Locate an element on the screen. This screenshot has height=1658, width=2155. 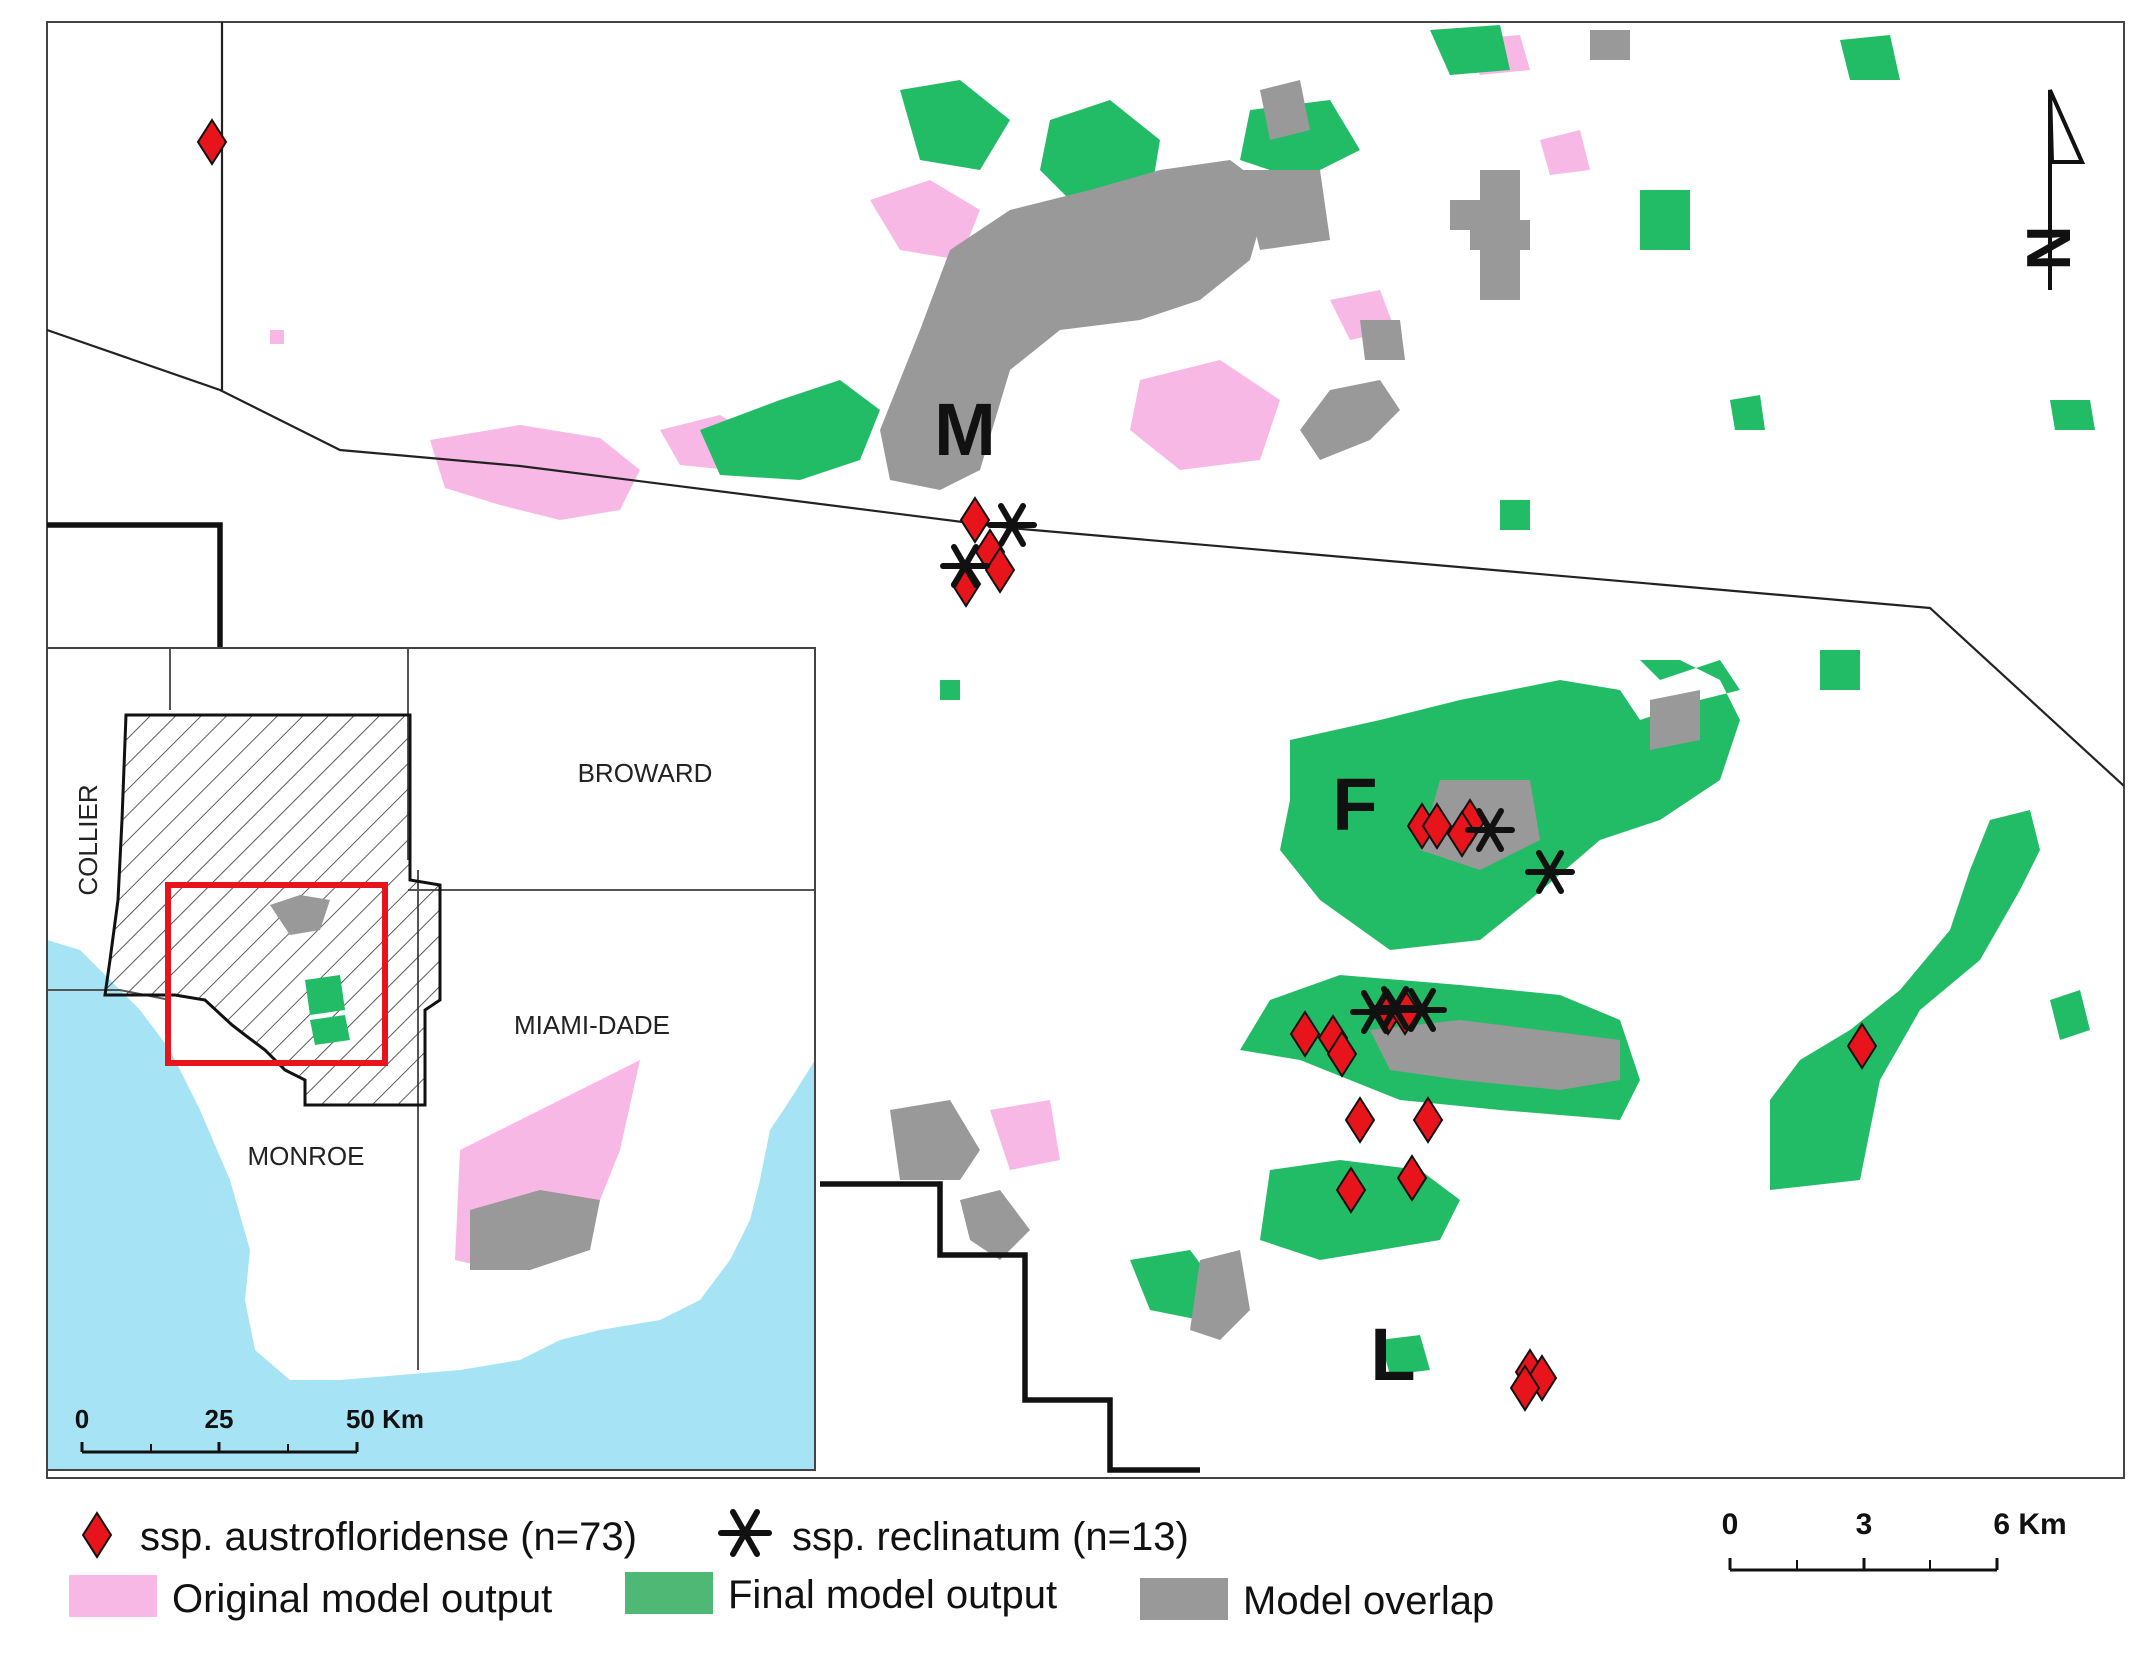
legend-swatch-original-model is located at coordinates (113, 1596).